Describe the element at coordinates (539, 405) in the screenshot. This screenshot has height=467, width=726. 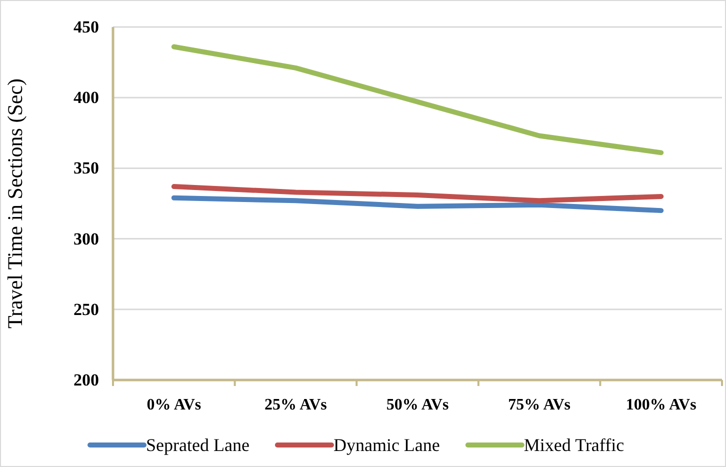
I see `x-tick-label: 75% AVs` at that location.